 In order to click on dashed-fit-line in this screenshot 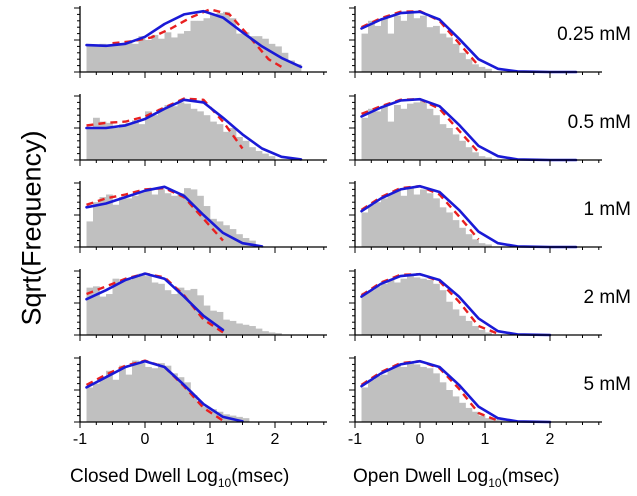, I will do `click(197, 38)`.